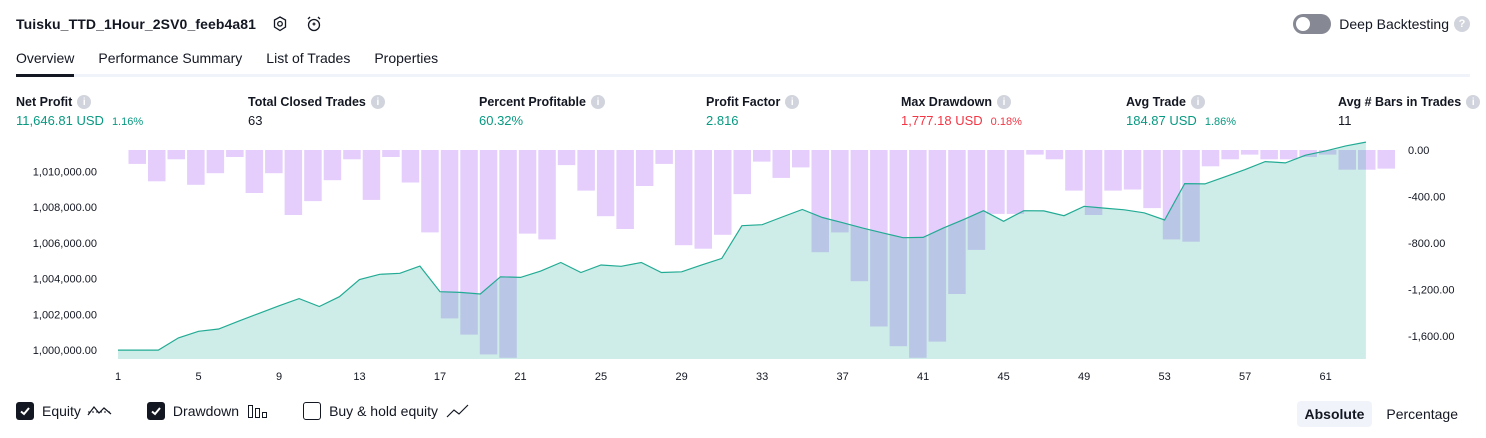  What do you see at coordinates (314, 24) in the screenshot?
I see `add-alert-icon` at bounding box center [314, 24].